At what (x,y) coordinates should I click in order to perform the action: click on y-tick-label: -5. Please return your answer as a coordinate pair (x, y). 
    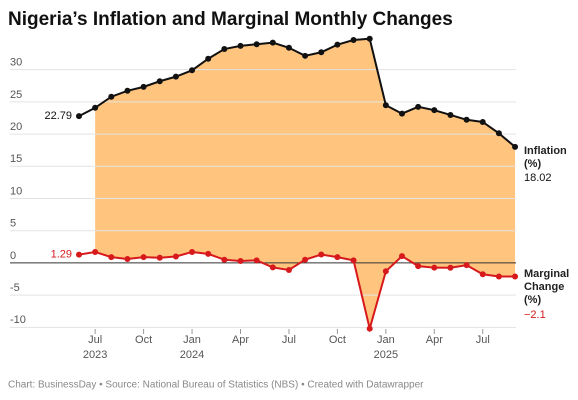
    Looking at the image, I should click on (15, 288).